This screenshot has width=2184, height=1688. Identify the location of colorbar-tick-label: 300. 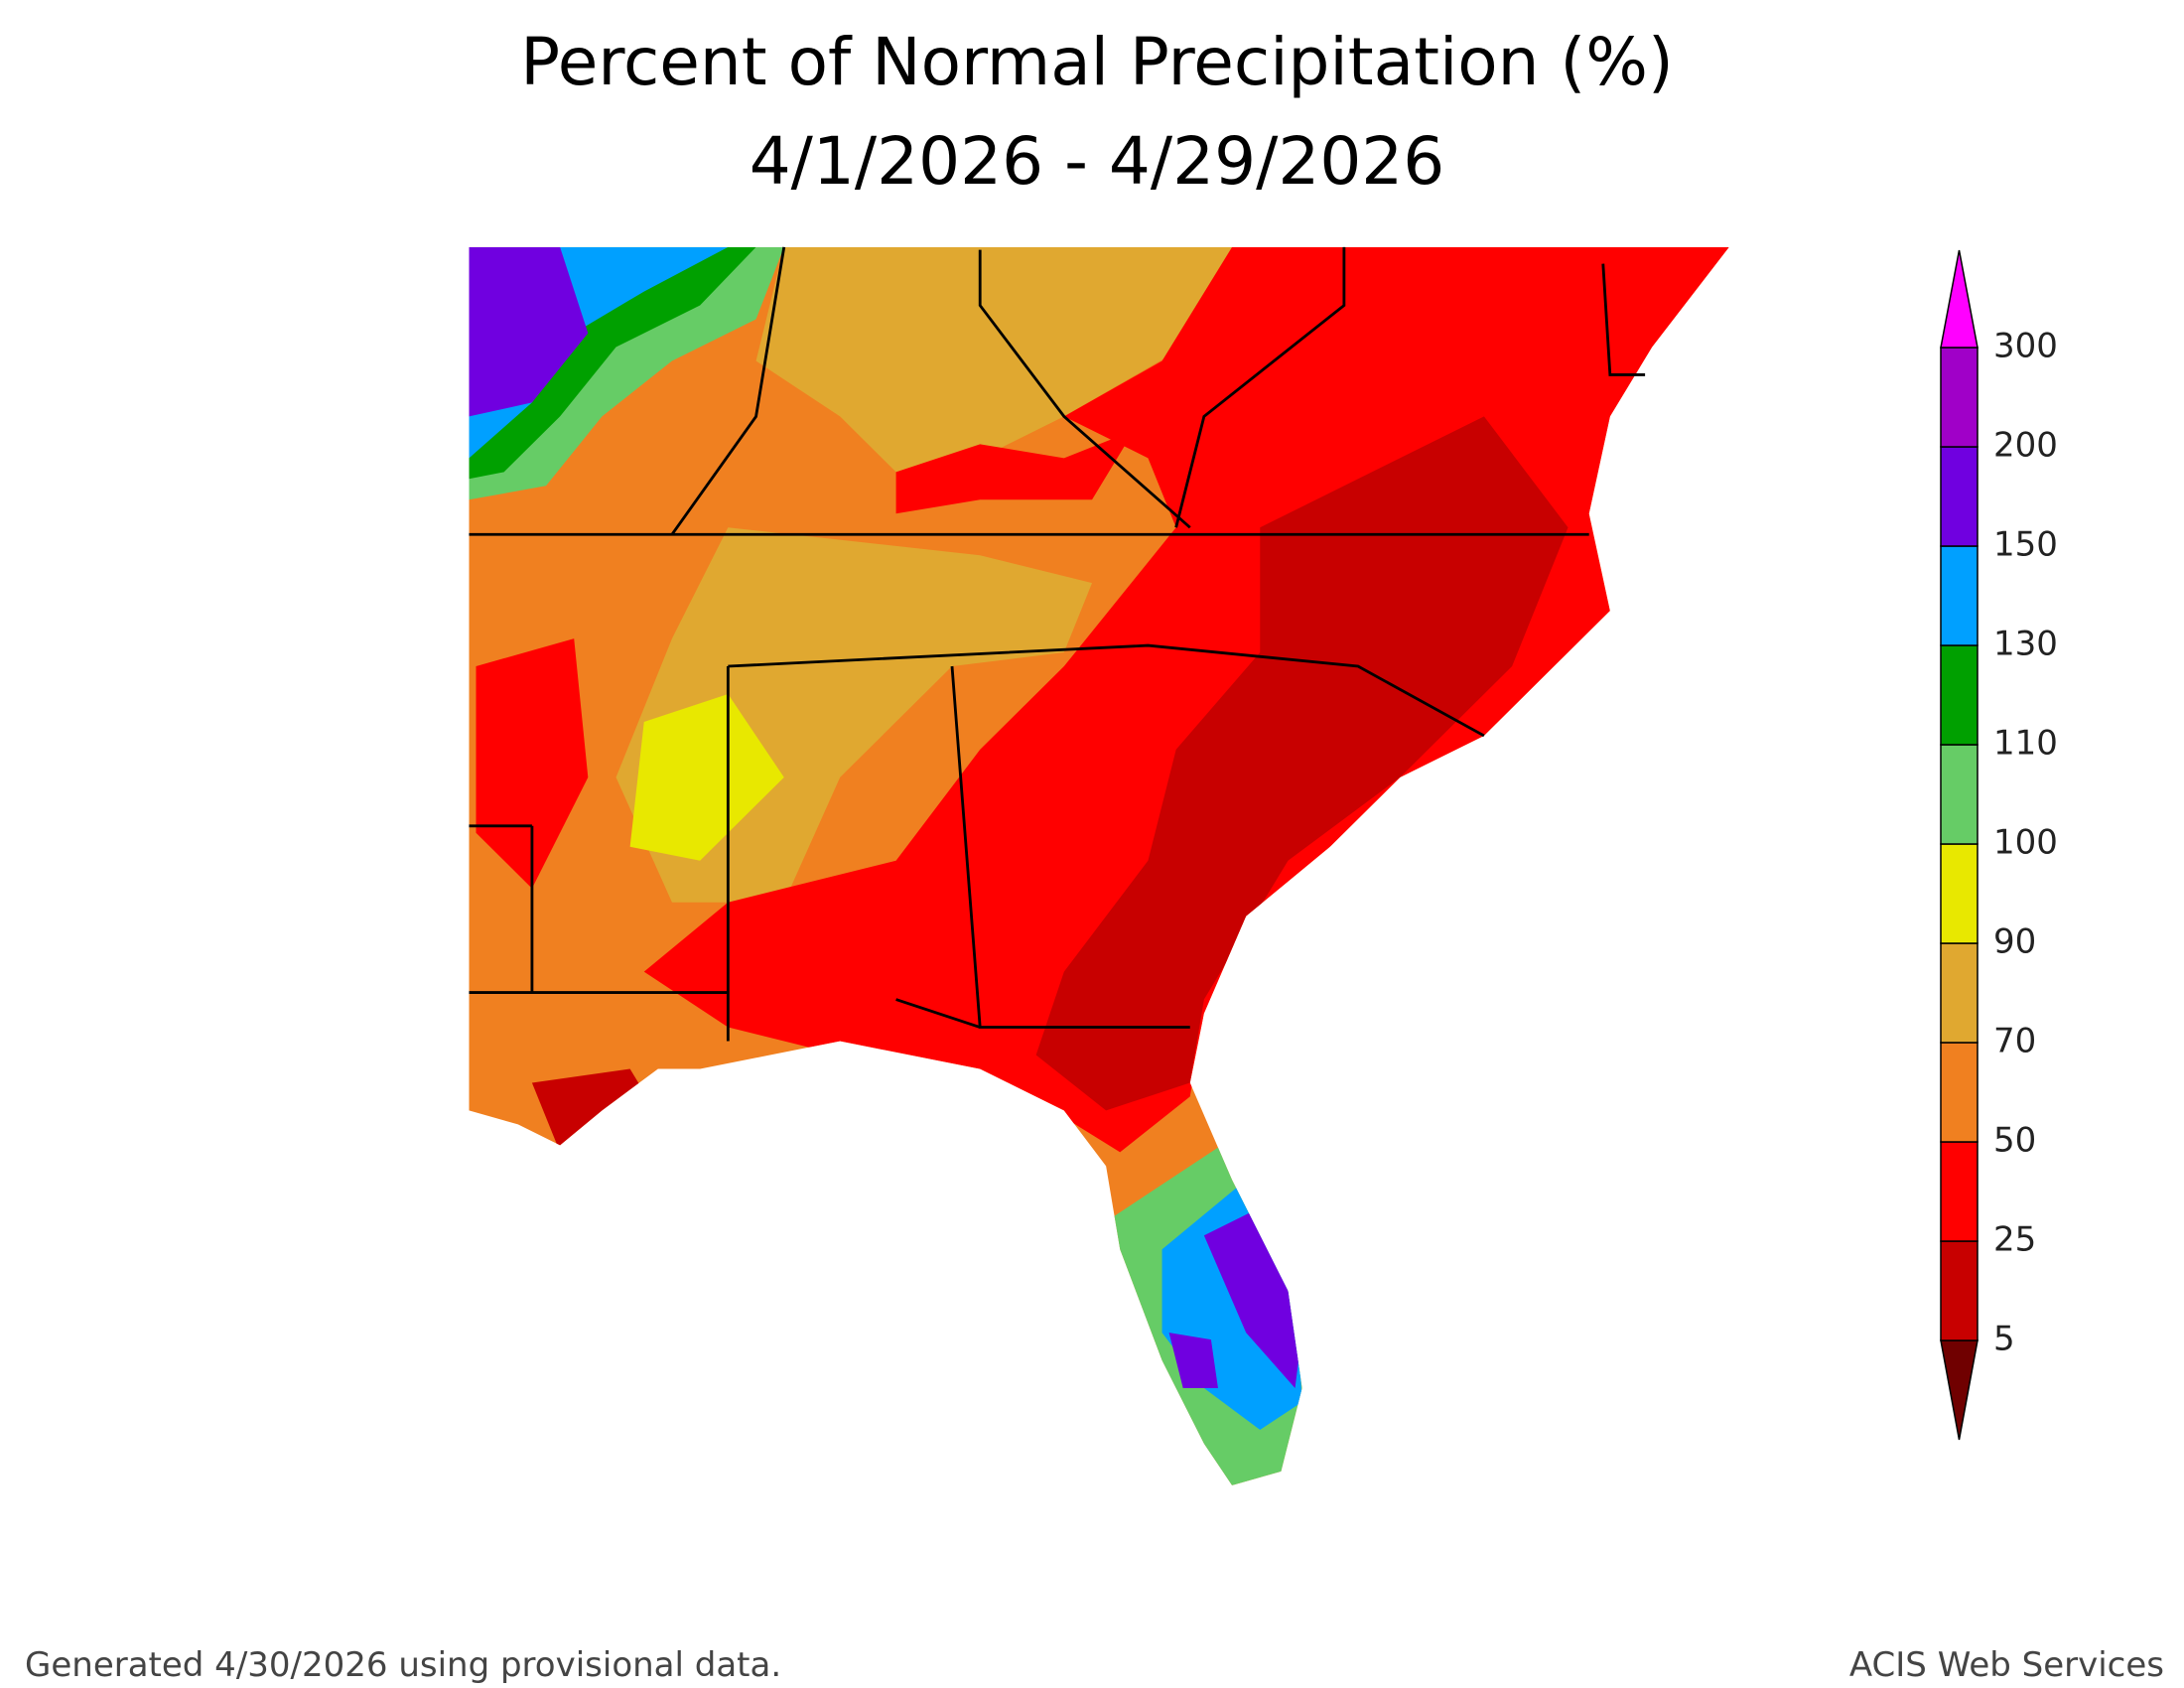
(2025, 346).